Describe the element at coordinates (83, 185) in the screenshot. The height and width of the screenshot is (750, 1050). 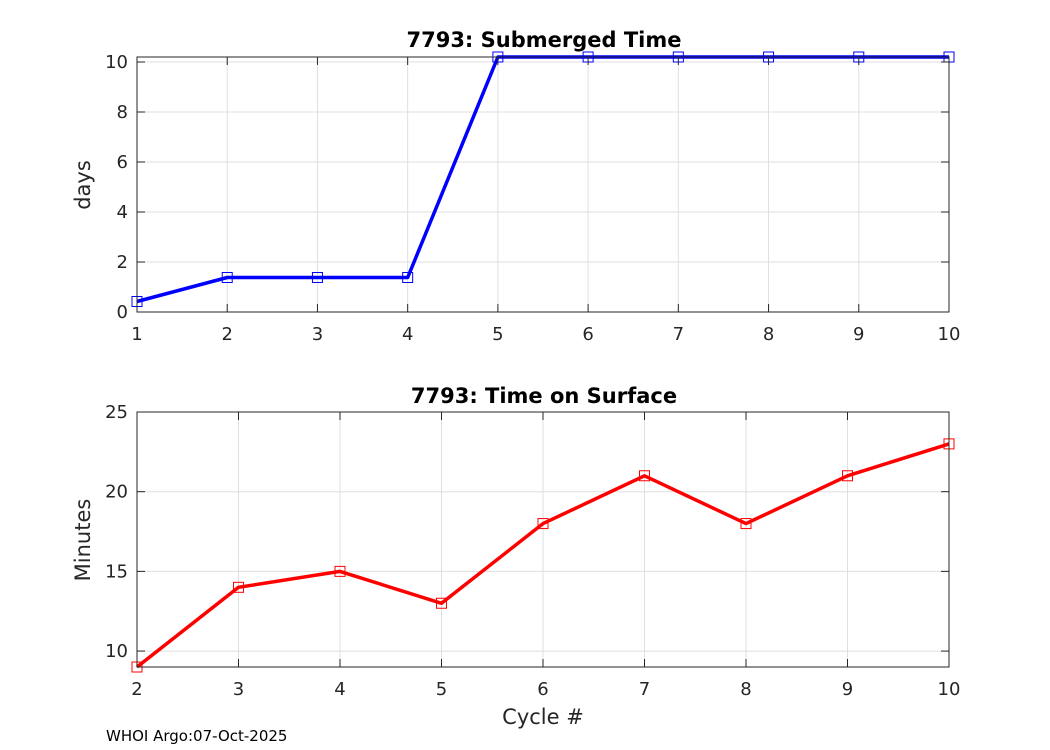
I see `y-axis-label: days` at that location.